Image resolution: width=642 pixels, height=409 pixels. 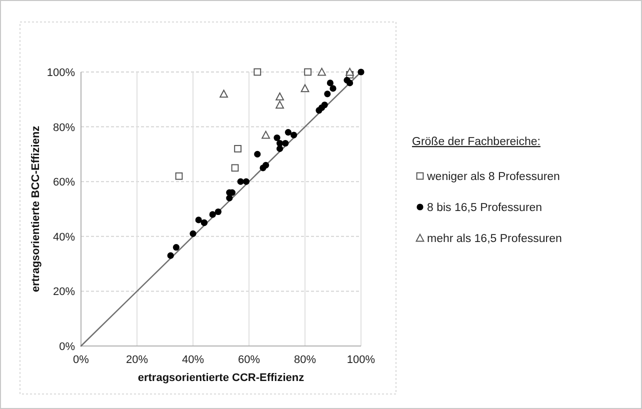 What do you see at coordinates (64, 292) in the screenshot?
I see `y-tick-label: 20%` at bounding box center [64, 292].